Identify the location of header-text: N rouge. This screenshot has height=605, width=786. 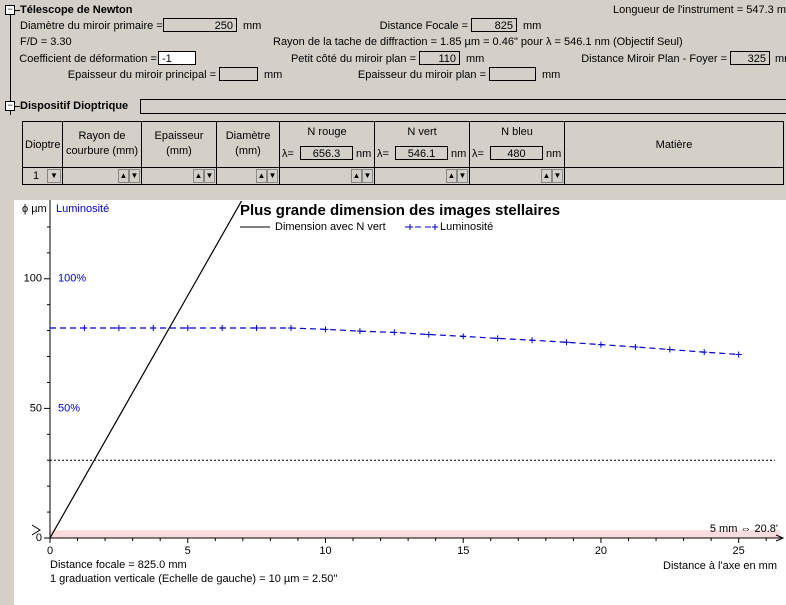
(327, 132).